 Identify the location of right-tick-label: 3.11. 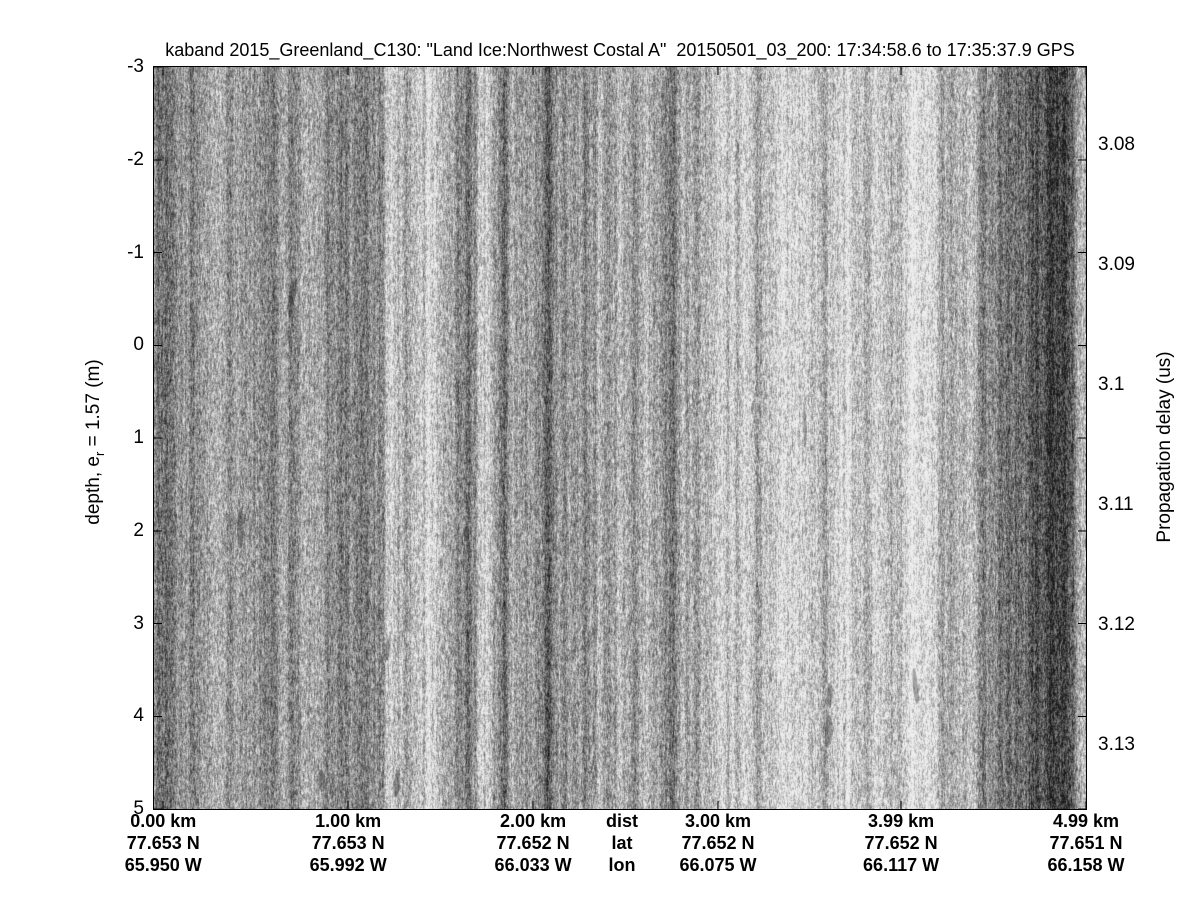
(1116, 505).